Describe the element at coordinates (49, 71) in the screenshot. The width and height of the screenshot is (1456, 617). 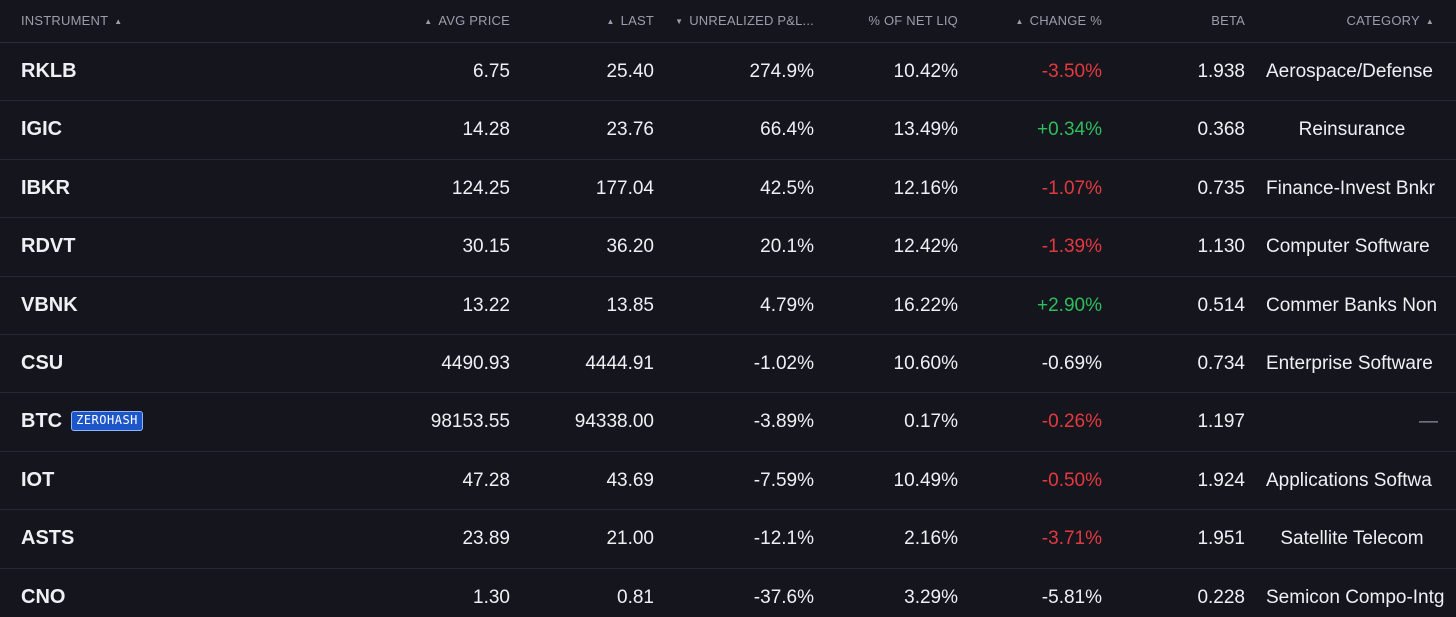
I see `instrument-symbol: RKLB` at that location.